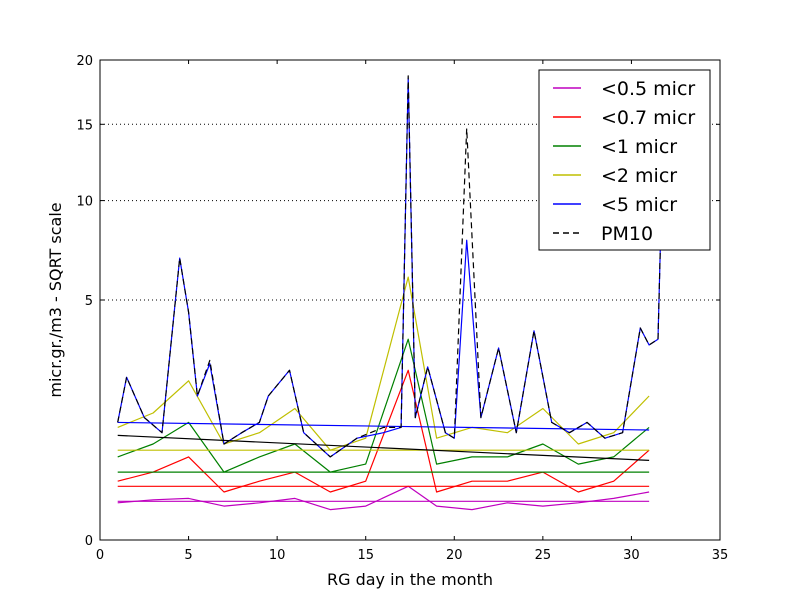 Image resolution: width=800 pixels, height=600 pixels. What do you see at coordinates (648, 89) in the screenshot?
I see `legend-label-0: <0.5 micr` at bounding box center [648, 89].